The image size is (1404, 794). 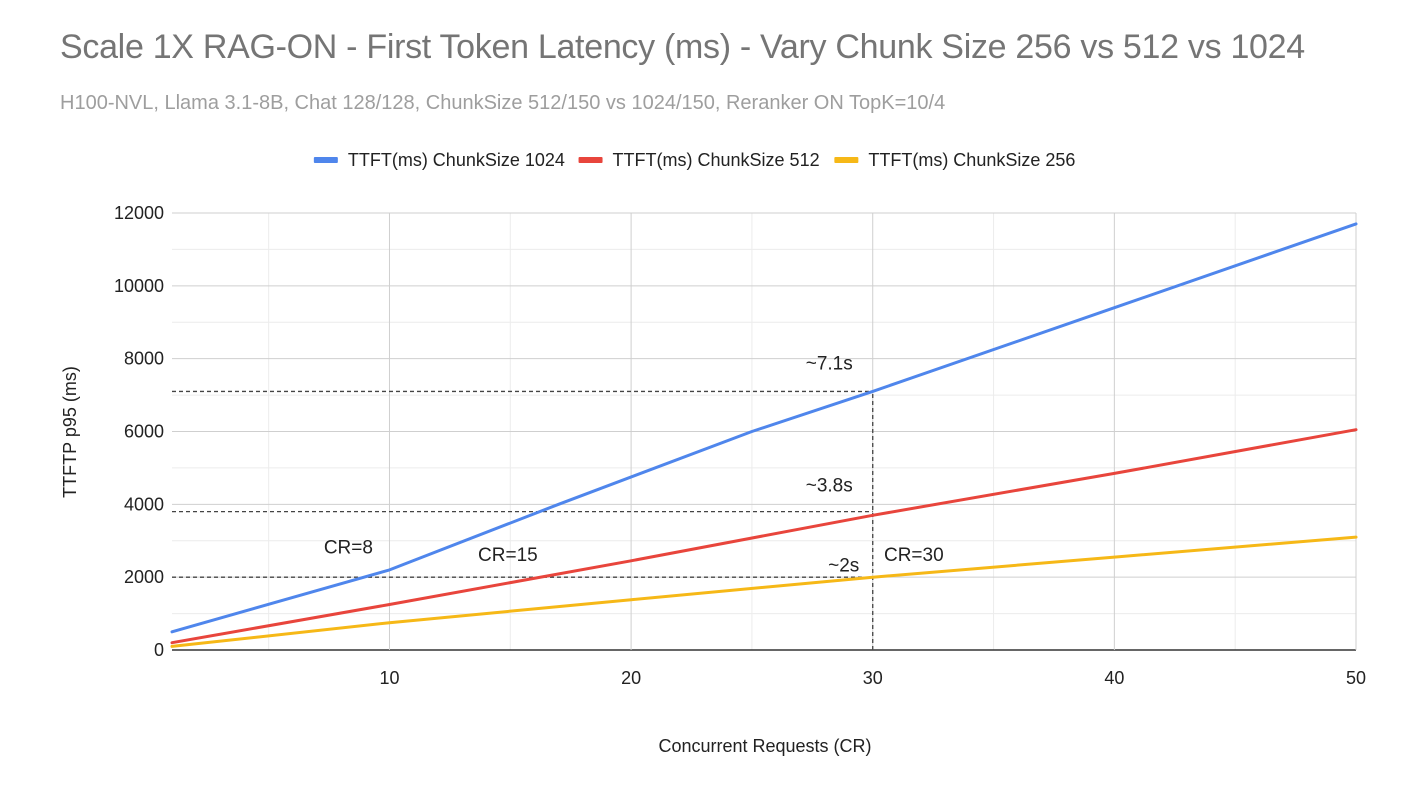 What do you see at coordinates (764, 746) in the screenshot?
I see `x-axis-title: Concurrent Requests (CR)` at bounding box center [764, 746].